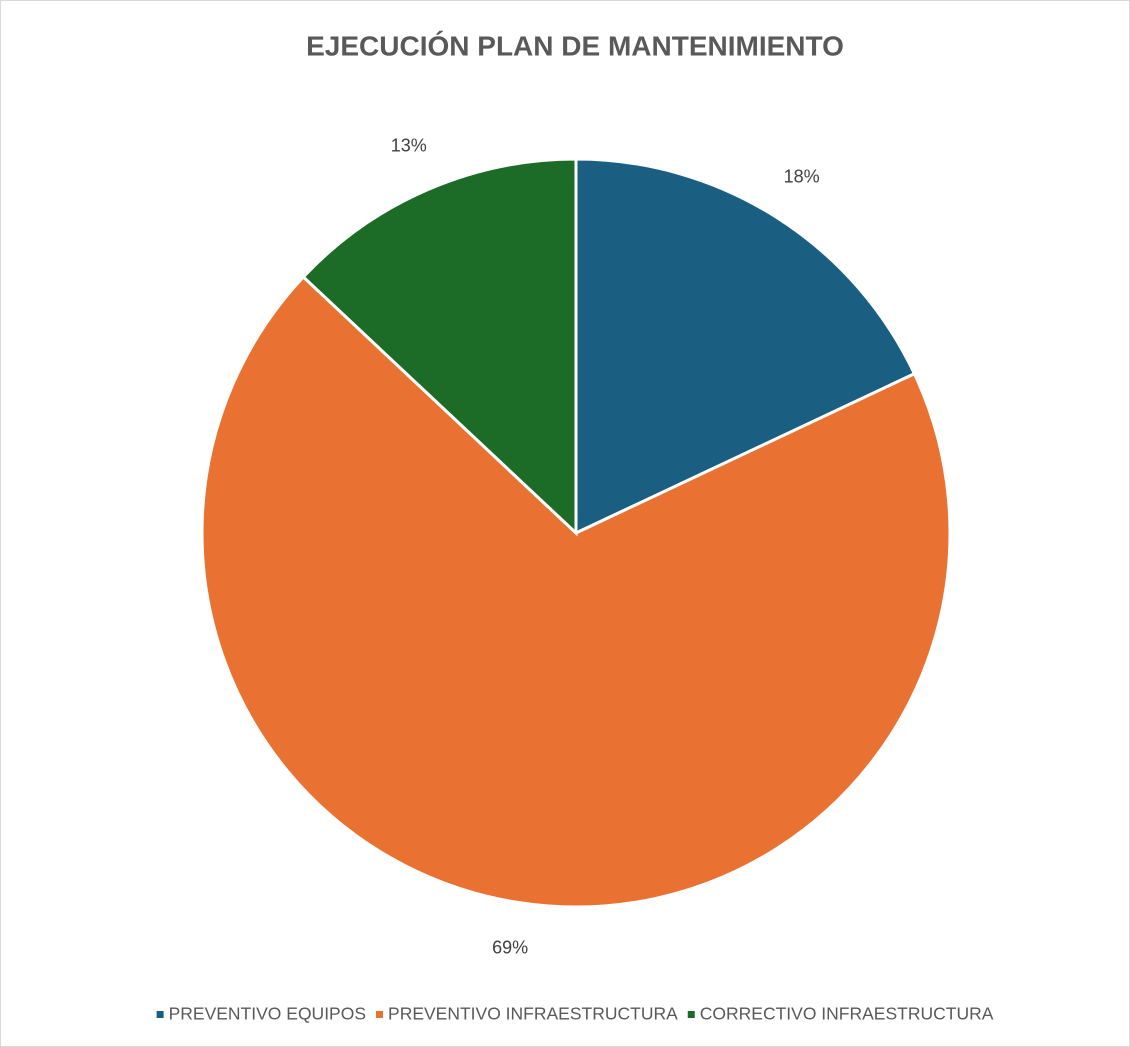 The image size is (1130, 1047). Describe the element at coordinates (802, 176) in the screenshot. I see `data-label: 18%` at that location.